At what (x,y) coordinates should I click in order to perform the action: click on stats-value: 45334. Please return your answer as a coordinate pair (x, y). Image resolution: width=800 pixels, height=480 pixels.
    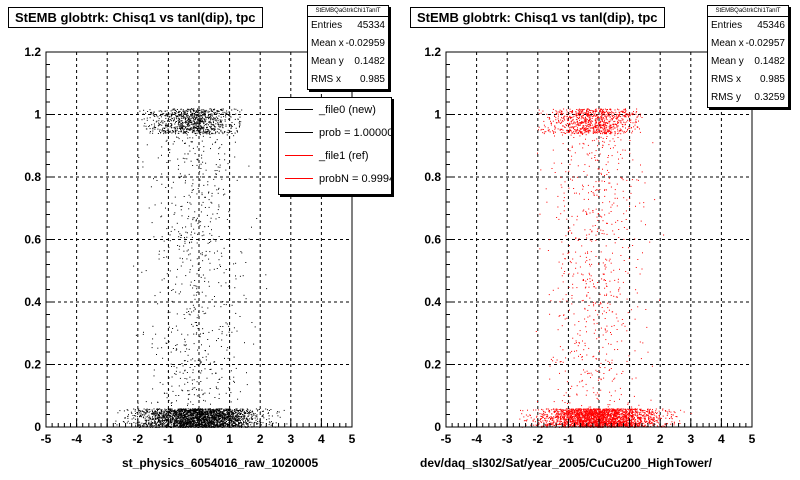
    Looking at the image, I should click on (371, 25).